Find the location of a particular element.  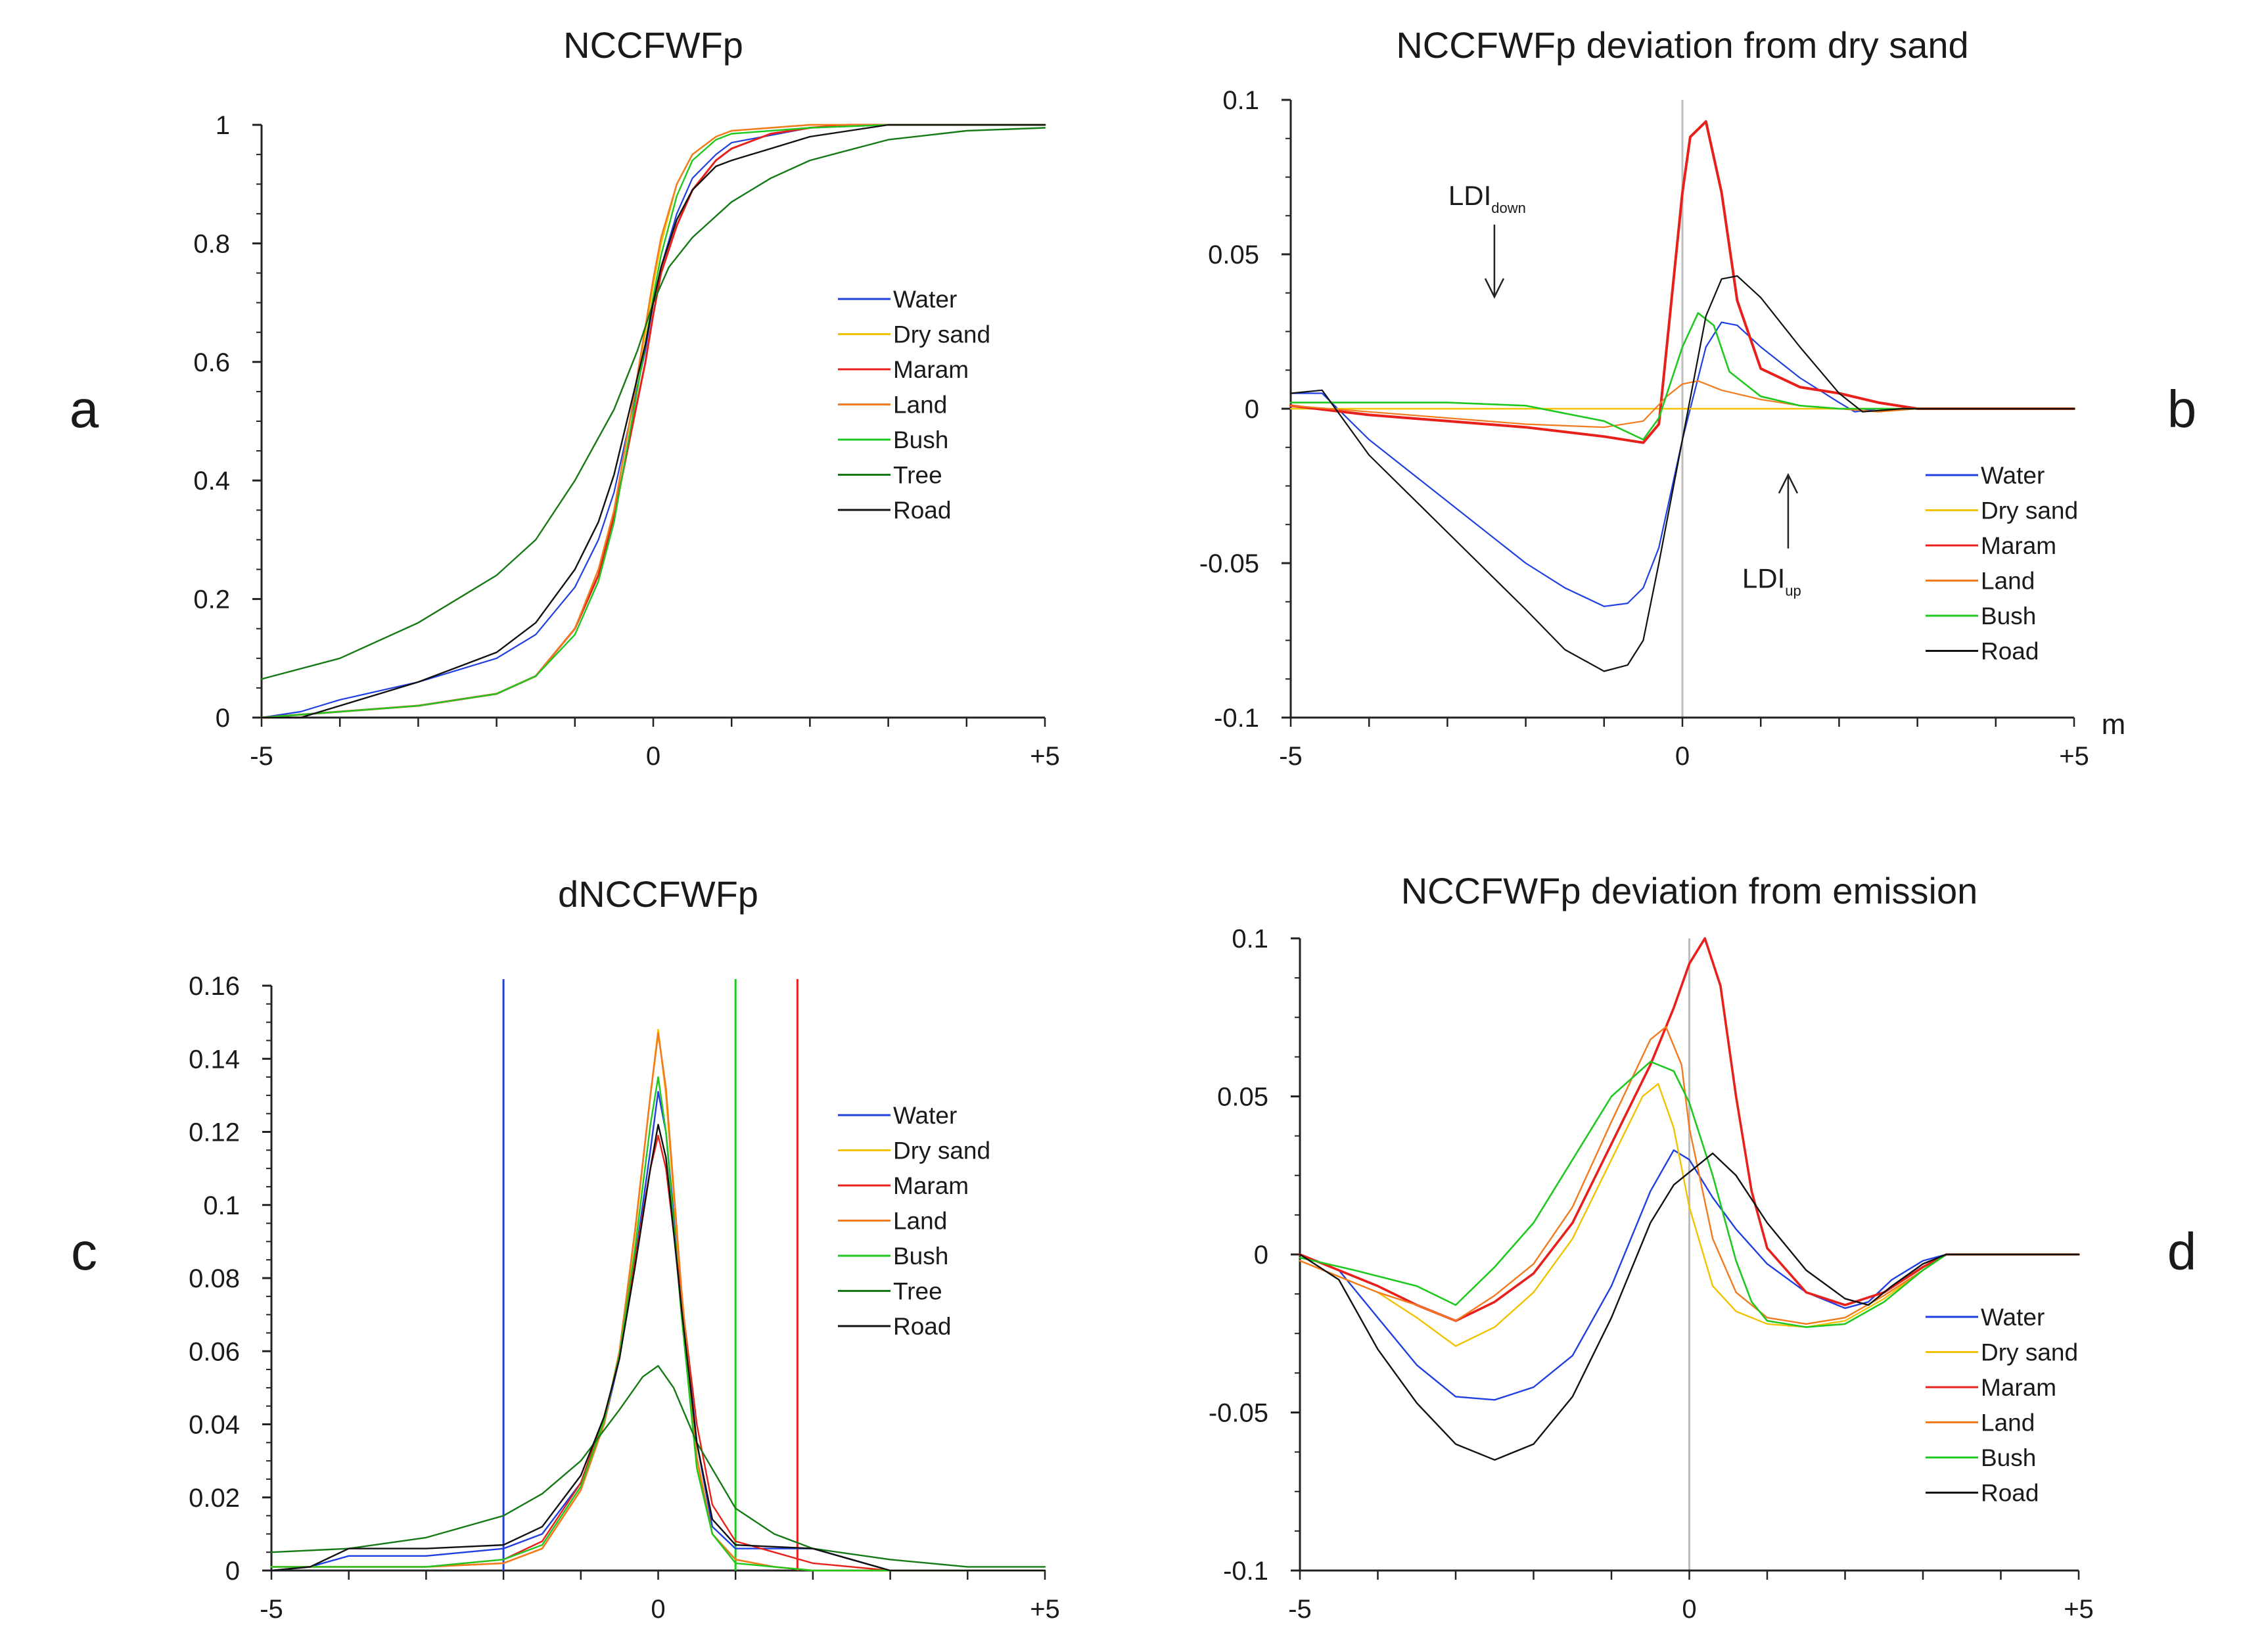

series-line-d-maram is located at coordinates (1689, 1129).